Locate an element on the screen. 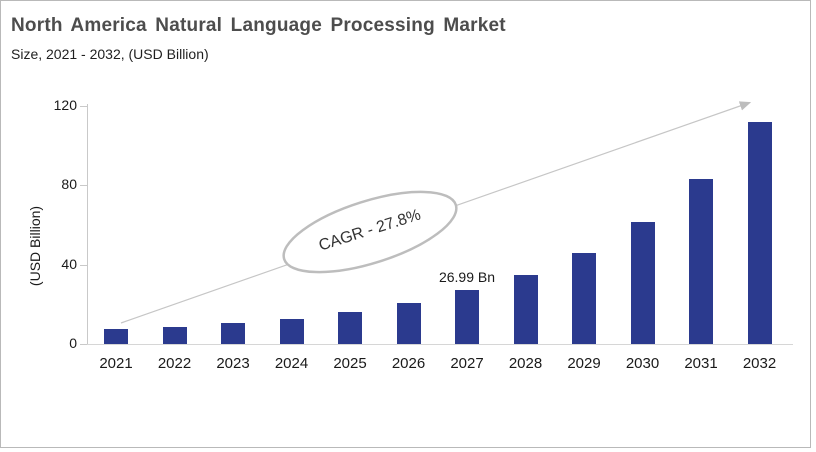 The height and width of the screenshot is (452, 816). bar-2032 is located at coordinates (759, 233).